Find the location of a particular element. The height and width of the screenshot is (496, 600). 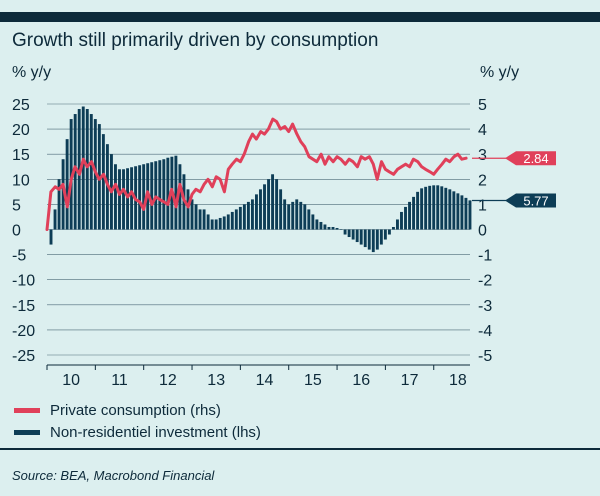

x-tick-label: 18 is located at coordinates (458, 380).